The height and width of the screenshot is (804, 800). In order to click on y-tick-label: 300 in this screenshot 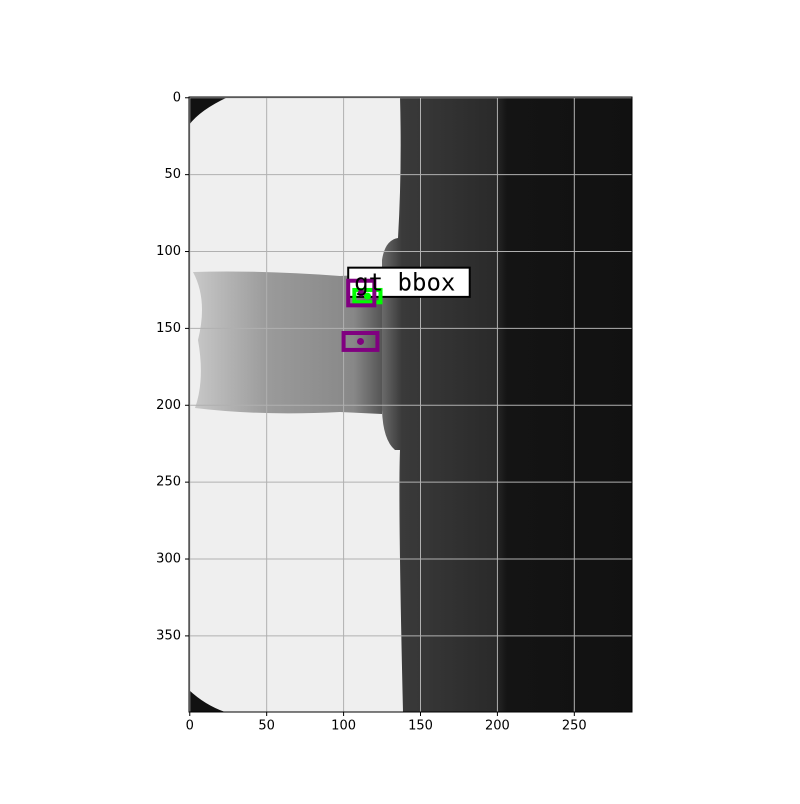, I will do `click(168, 559)`.